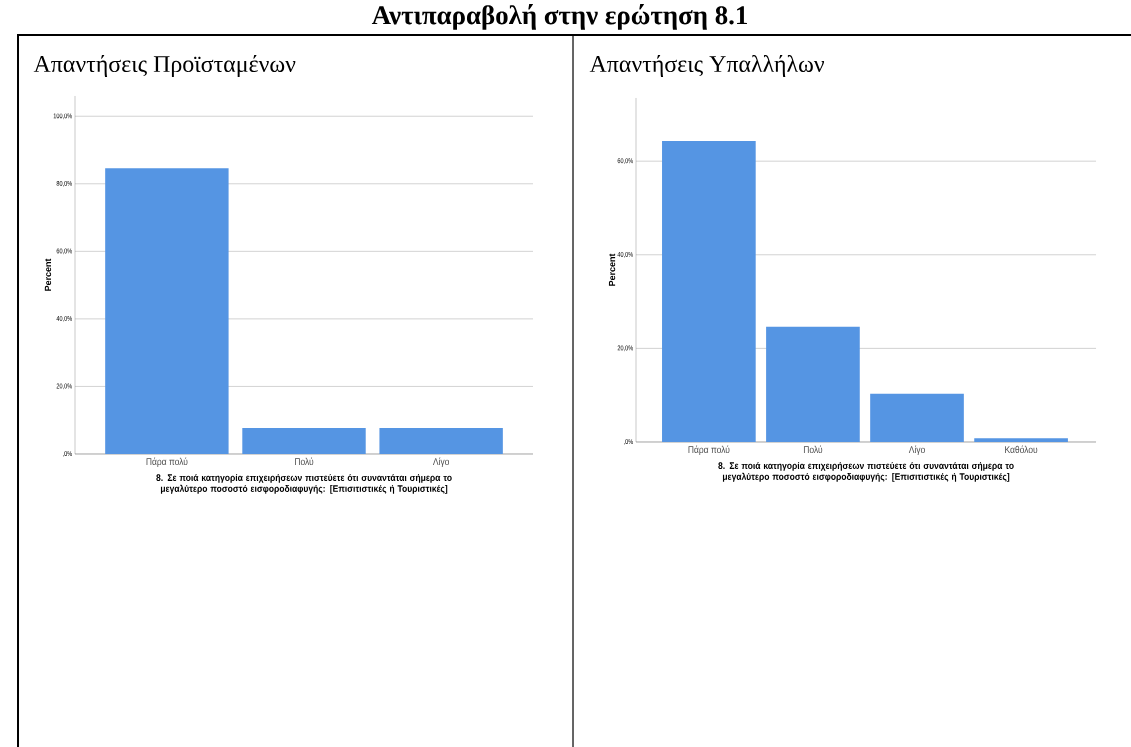 This screenshot has width=1131, height=747. I want to click on x-tick-label: Καθόλου, so click(1021, 449).